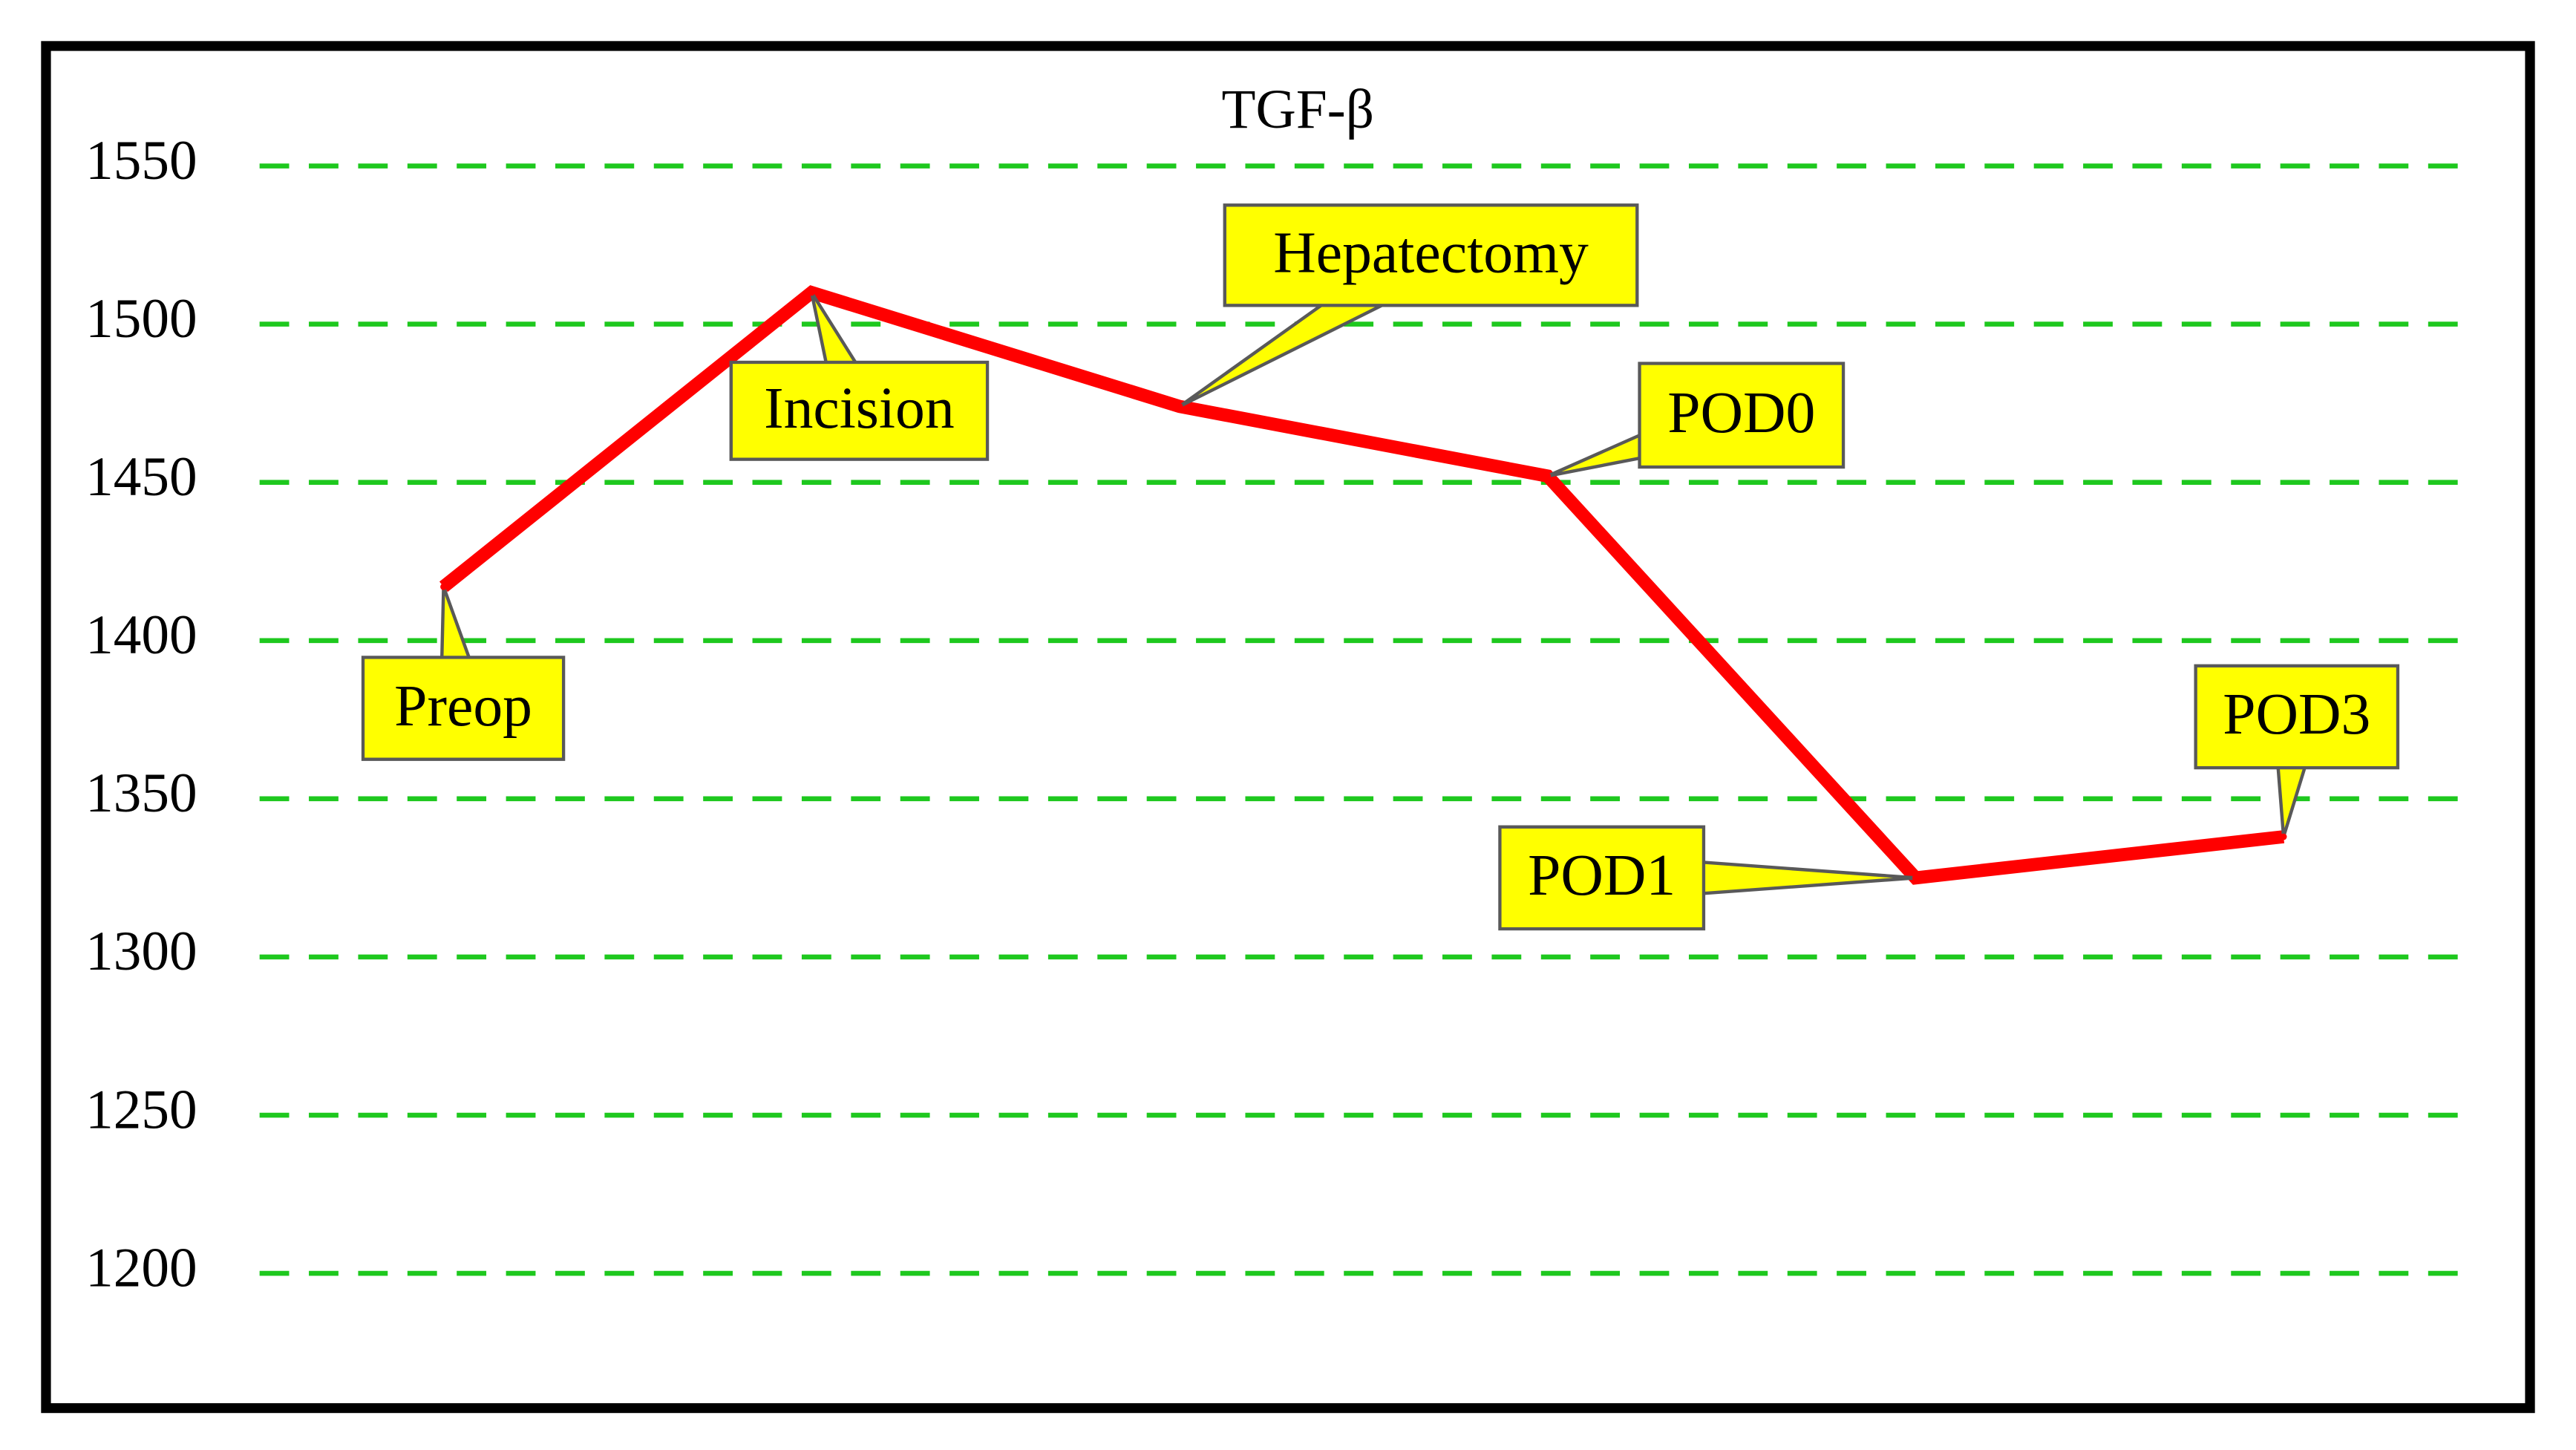 The image size is (2576, 1450). I want to click on point-label: Hepatectomy, so click(1431, 253).